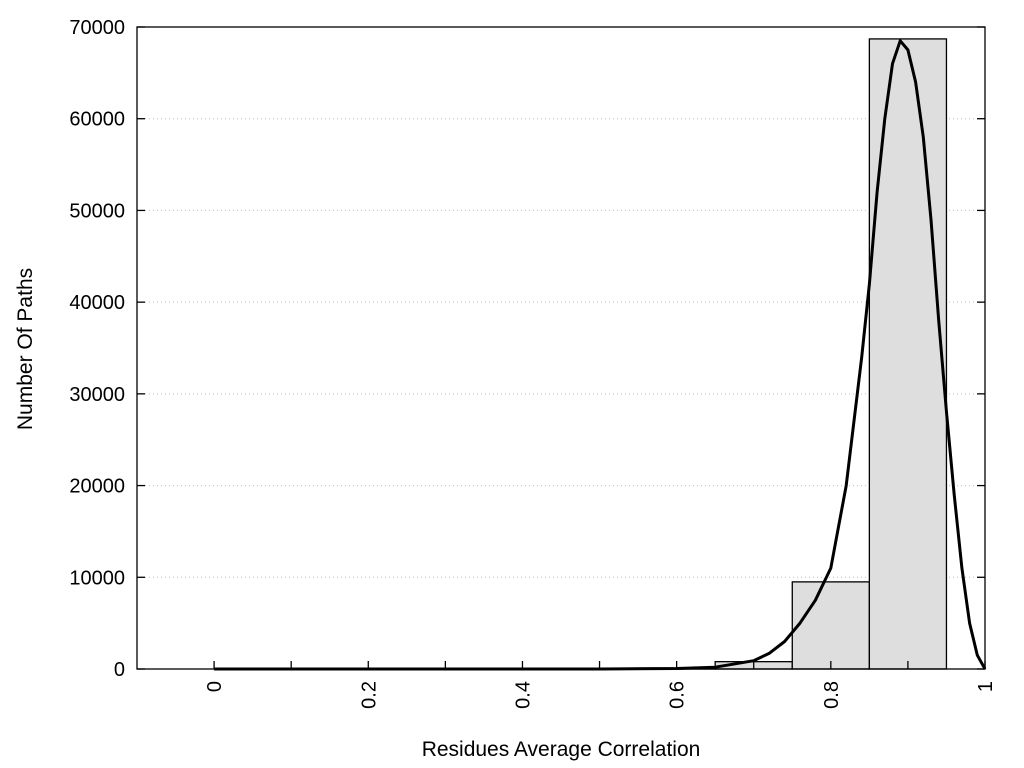 This screenshot has width=1024, height=768. What do you see at coordinates (523, 695) in the screenshot?
I see `x-tick-label-2: 0.4` at bounding box center [523, 695].